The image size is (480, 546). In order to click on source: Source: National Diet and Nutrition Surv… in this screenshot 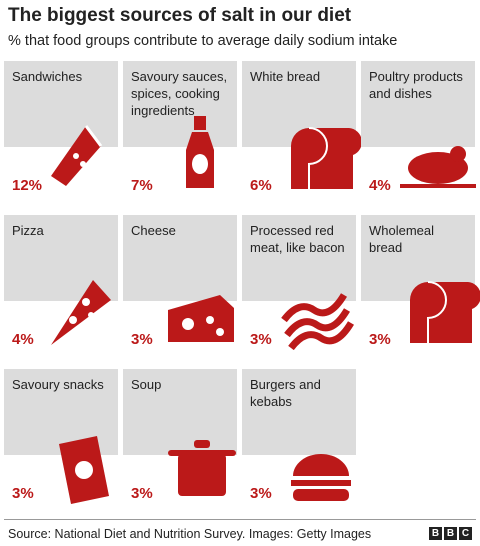, I will do `click(190, 534)`.